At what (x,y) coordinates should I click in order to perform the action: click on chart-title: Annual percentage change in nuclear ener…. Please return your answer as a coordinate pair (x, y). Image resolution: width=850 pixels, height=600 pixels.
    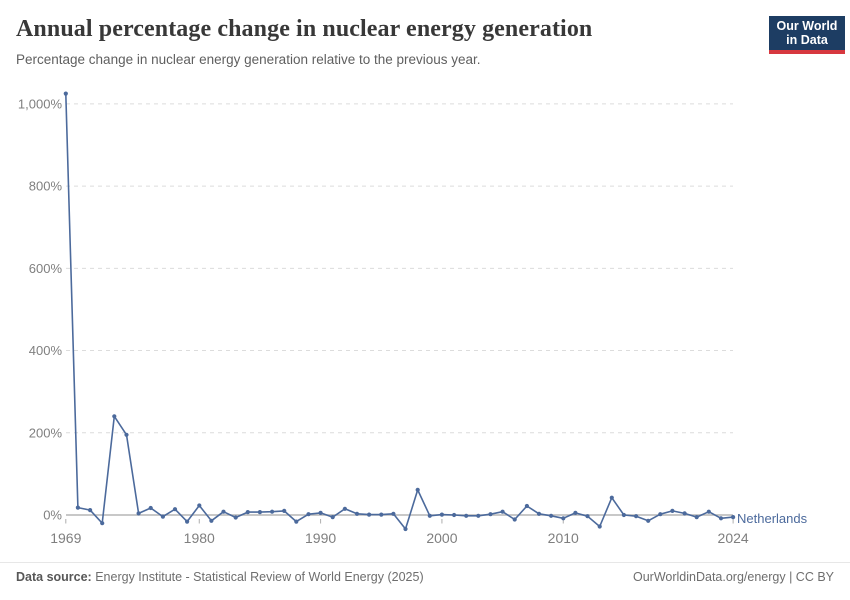
    Looking at the image, I should click on (304, 29).